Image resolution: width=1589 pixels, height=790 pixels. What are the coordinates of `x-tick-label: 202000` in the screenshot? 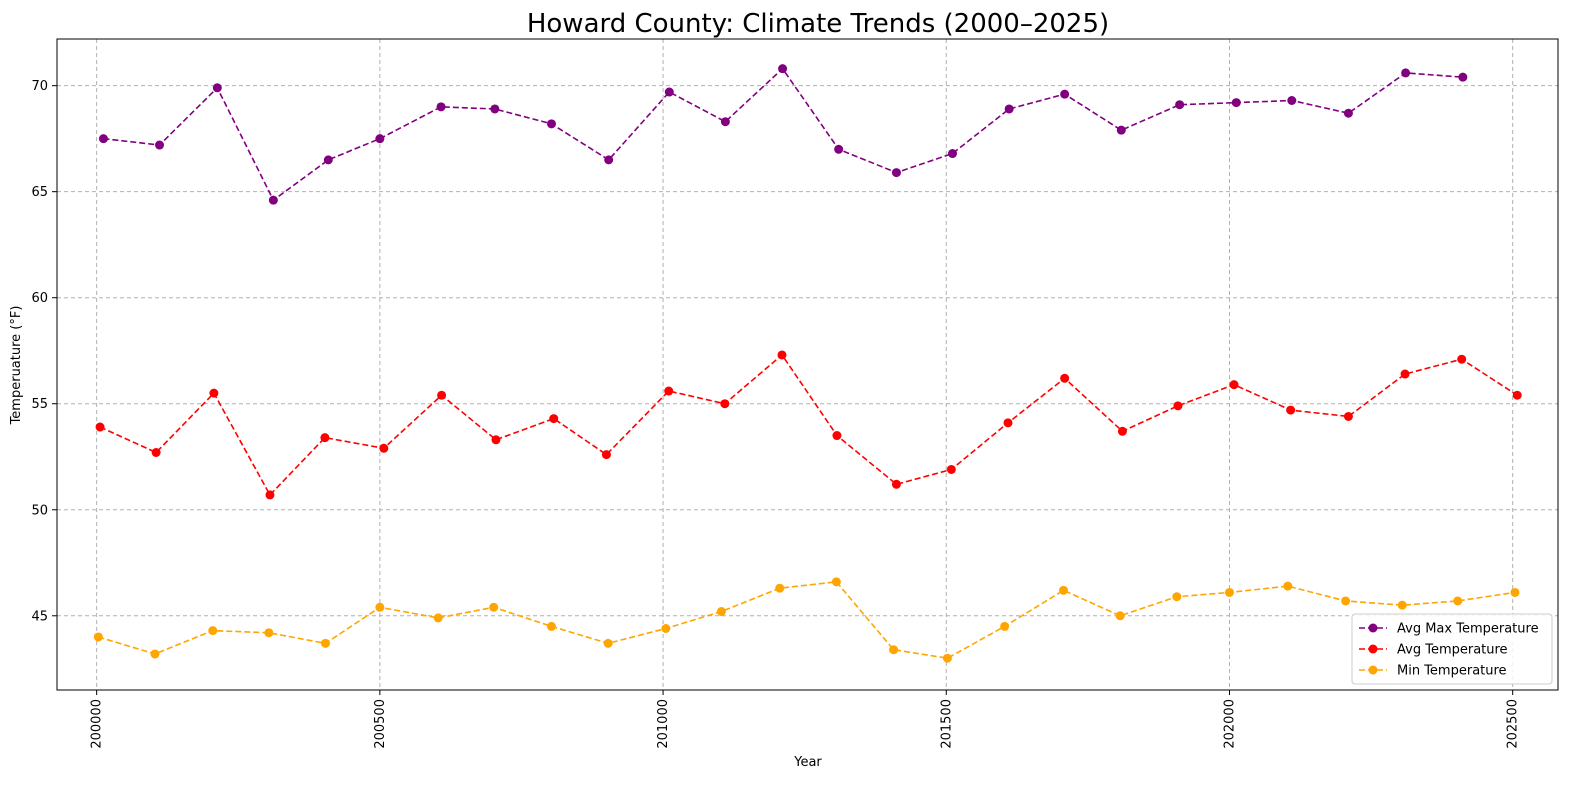 It's located at (1229, 724).